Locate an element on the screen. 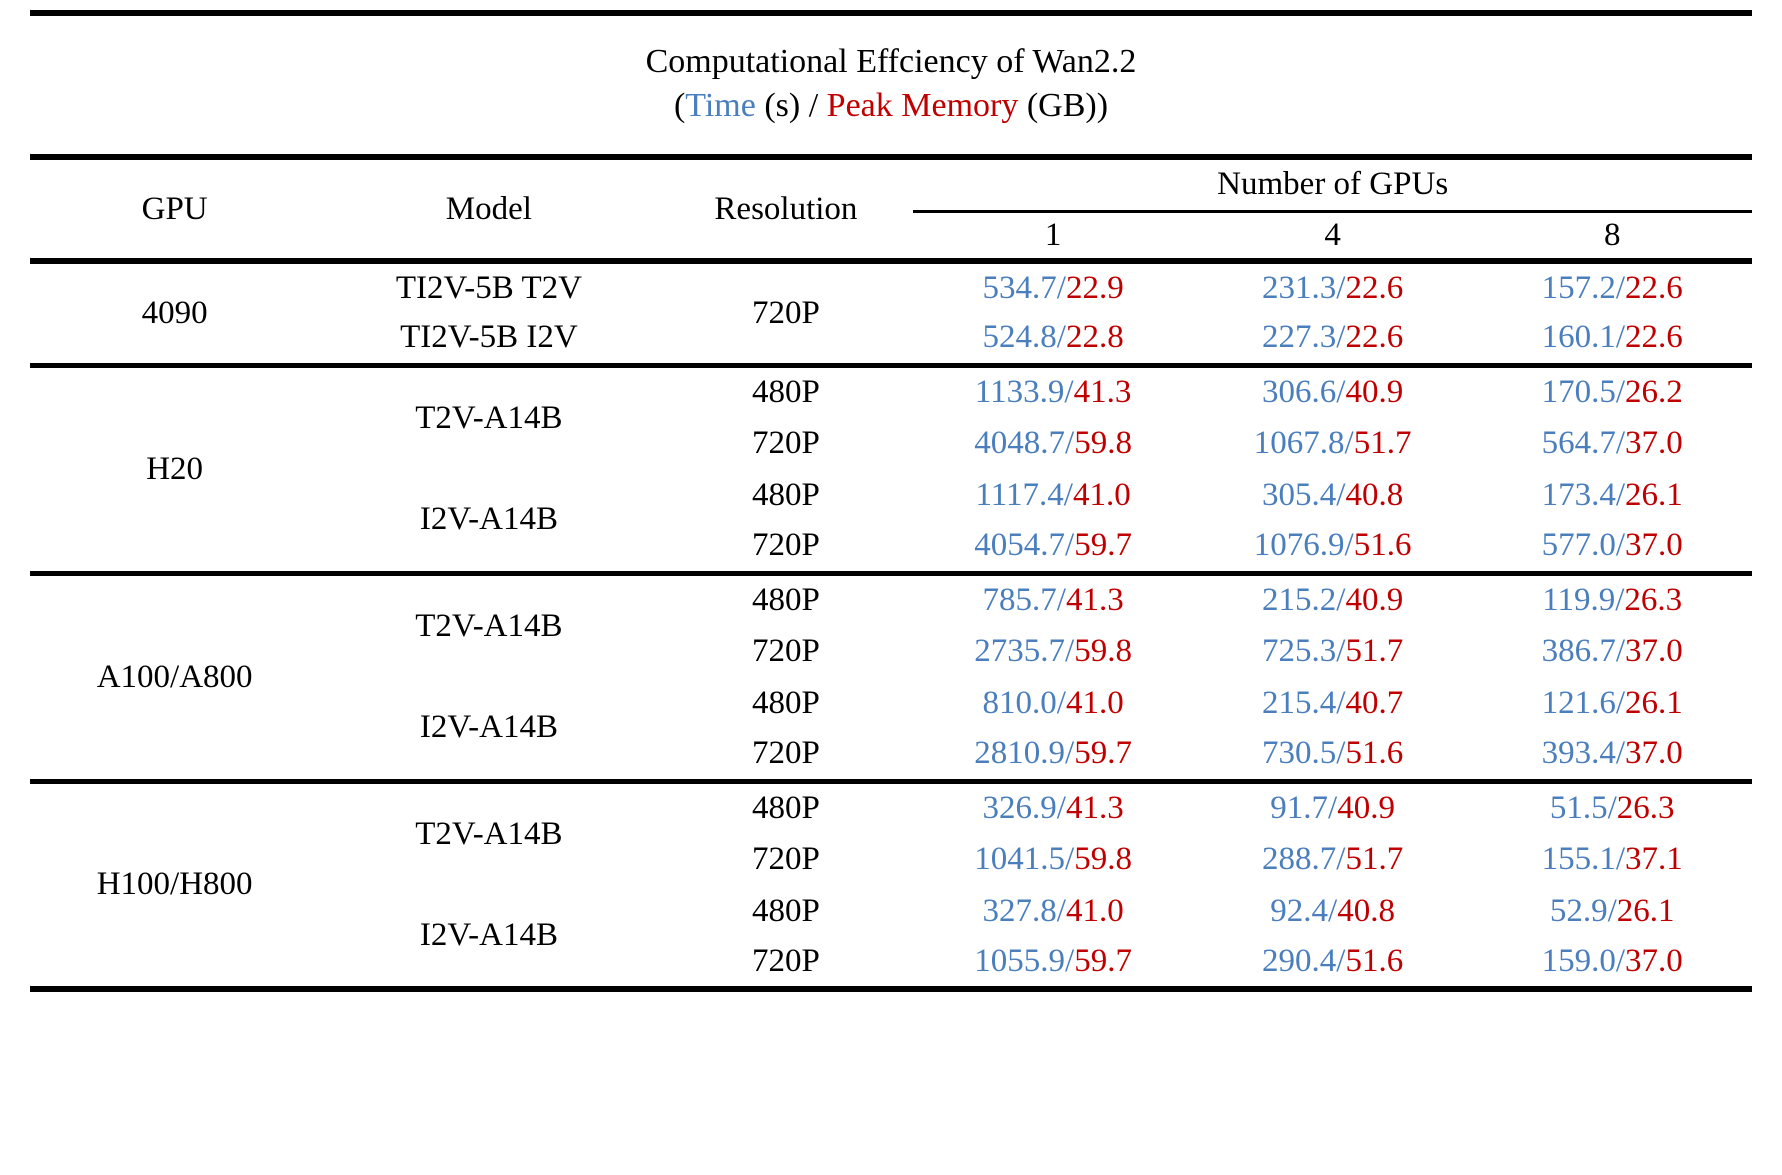 The width and height of the screenshot is (1782, 1175). header-resolution: Resolution is located at coordinates (786, 208).